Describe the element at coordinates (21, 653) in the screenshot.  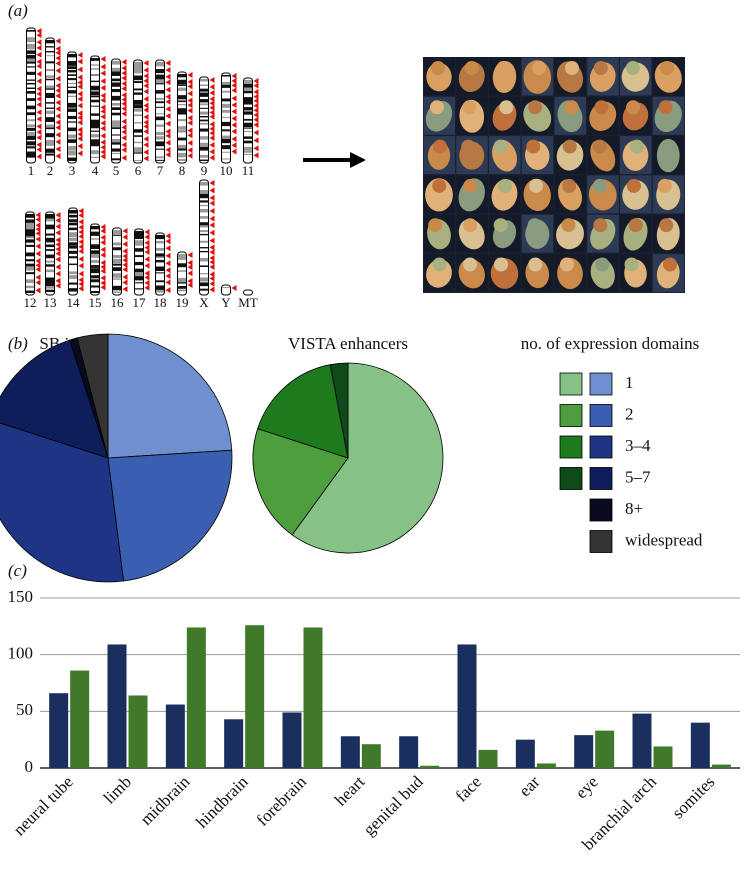
I see `y-tick-label: 100` at that location.